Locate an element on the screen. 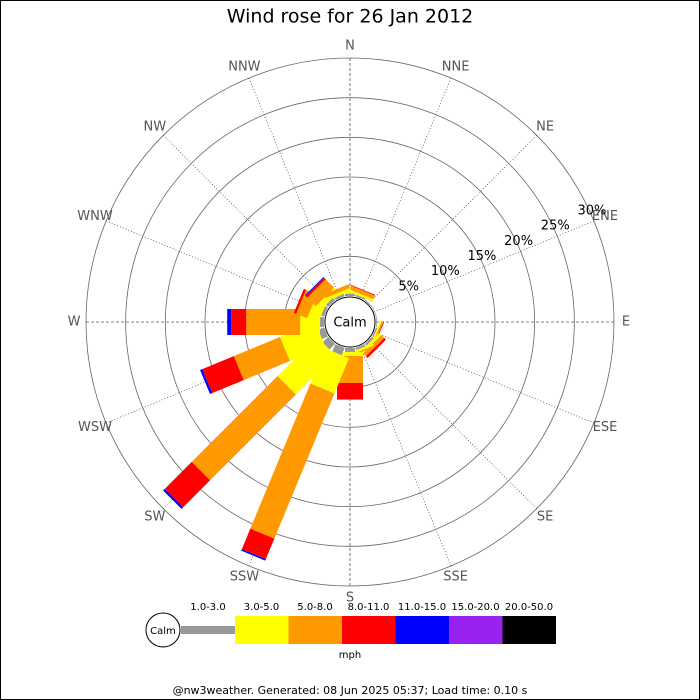 This screenshot has width=700, height=700. ring-label: 15% is located at coordinates (482, 256).